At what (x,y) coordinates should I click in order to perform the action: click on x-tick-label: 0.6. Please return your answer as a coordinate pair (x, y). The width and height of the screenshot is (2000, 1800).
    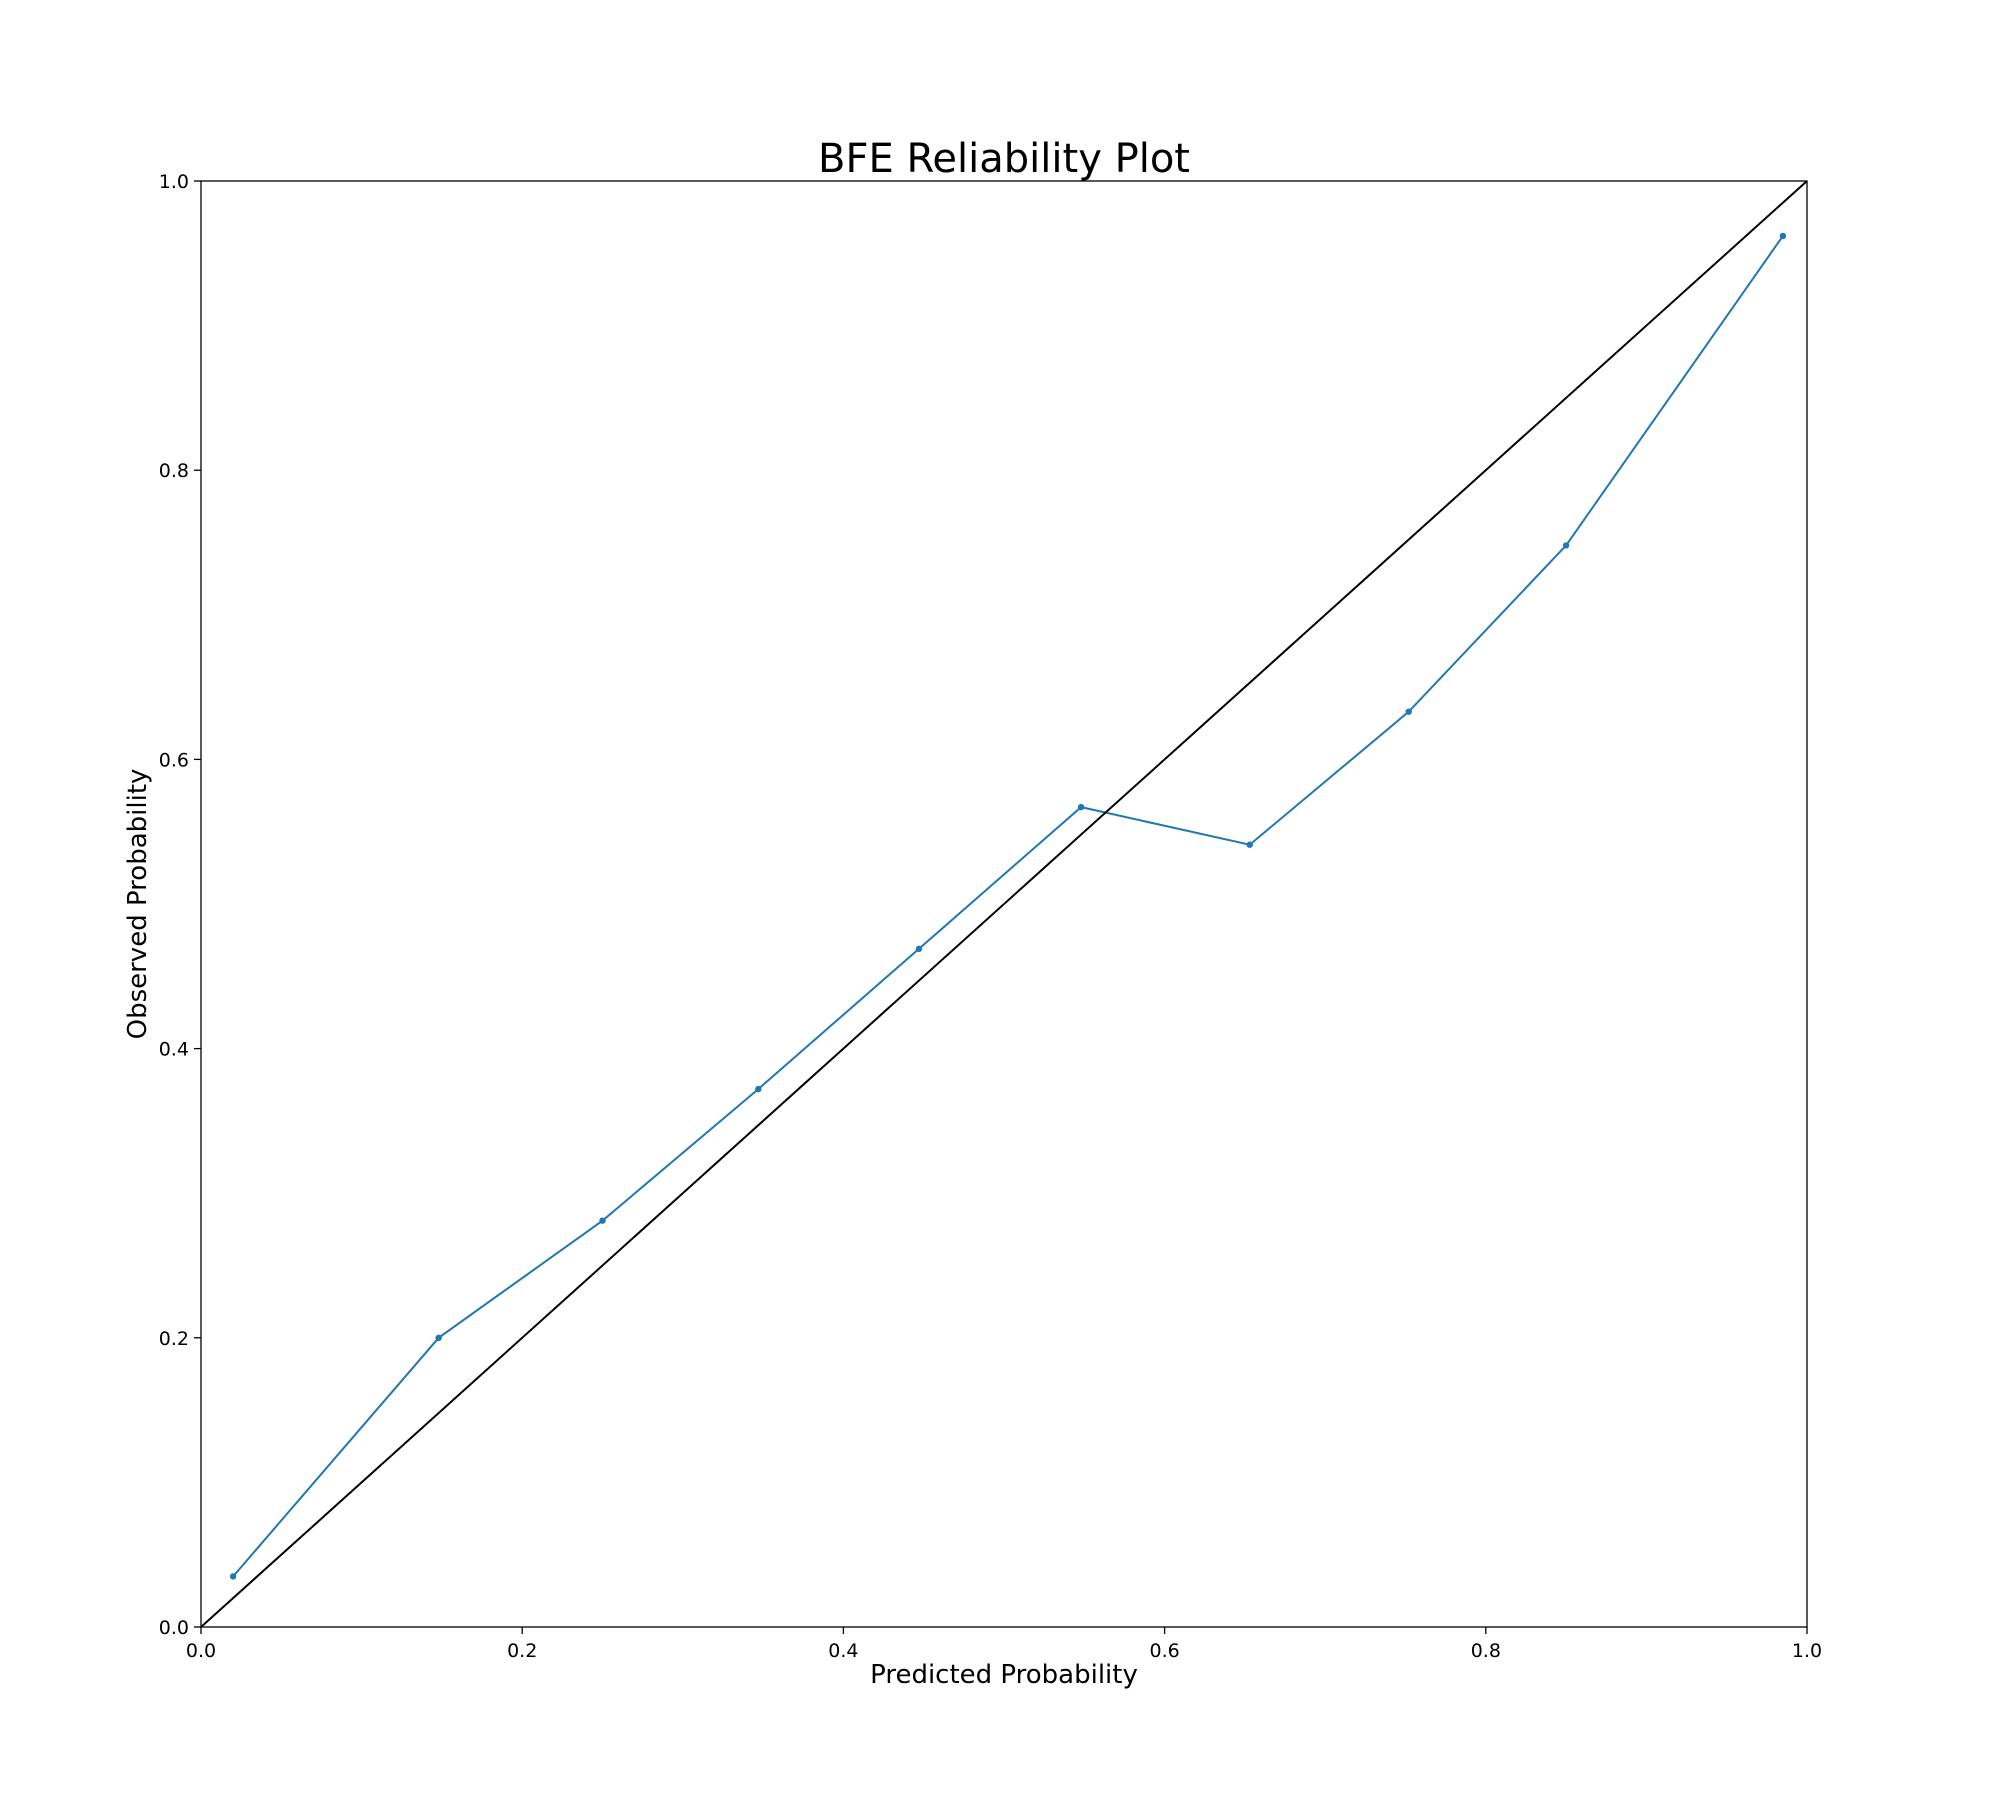
    Looking at the image, I should click on (1164, 1651).